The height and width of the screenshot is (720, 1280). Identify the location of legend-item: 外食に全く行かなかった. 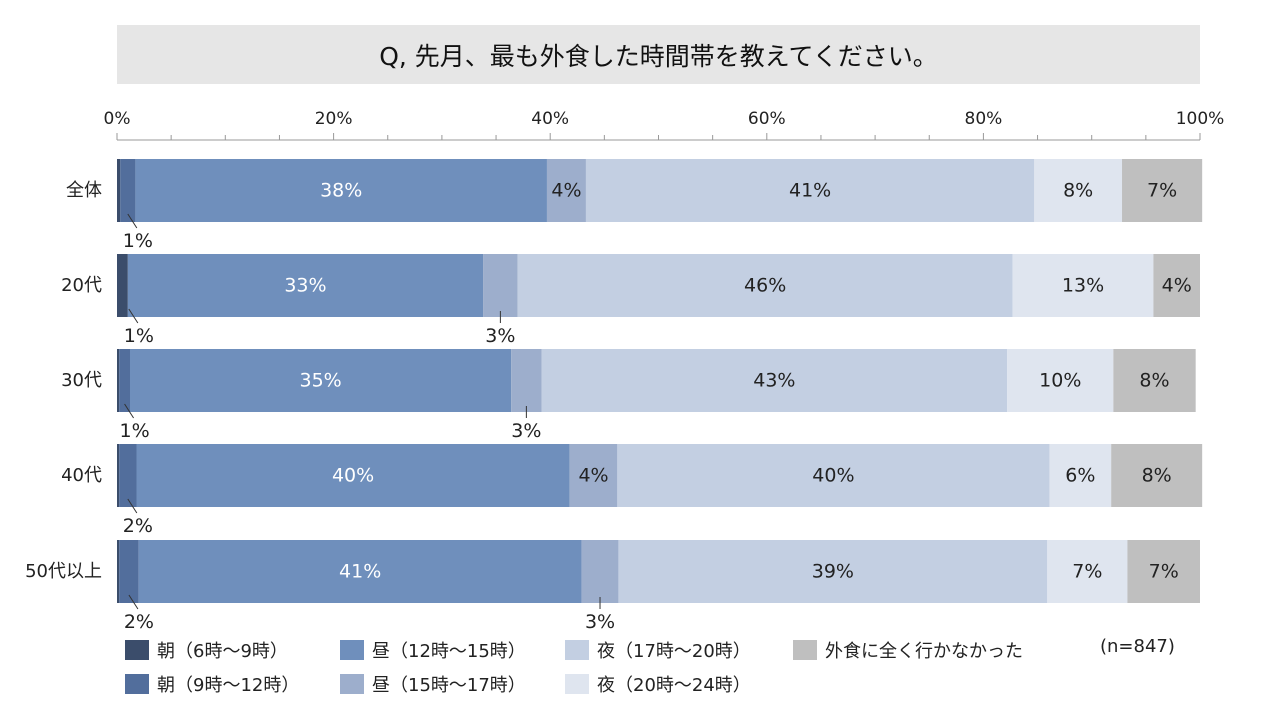
(908, 650).